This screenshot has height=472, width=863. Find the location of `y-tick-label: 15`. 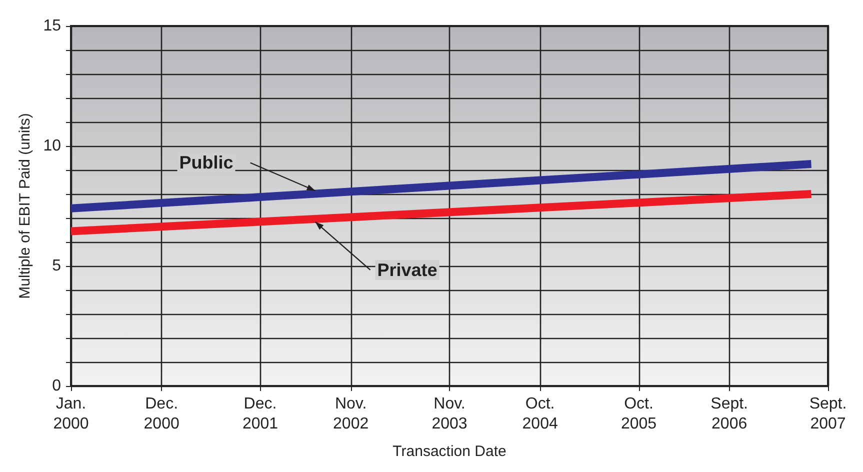

y-tick-label: 15 is located at coordinates (52, 26).